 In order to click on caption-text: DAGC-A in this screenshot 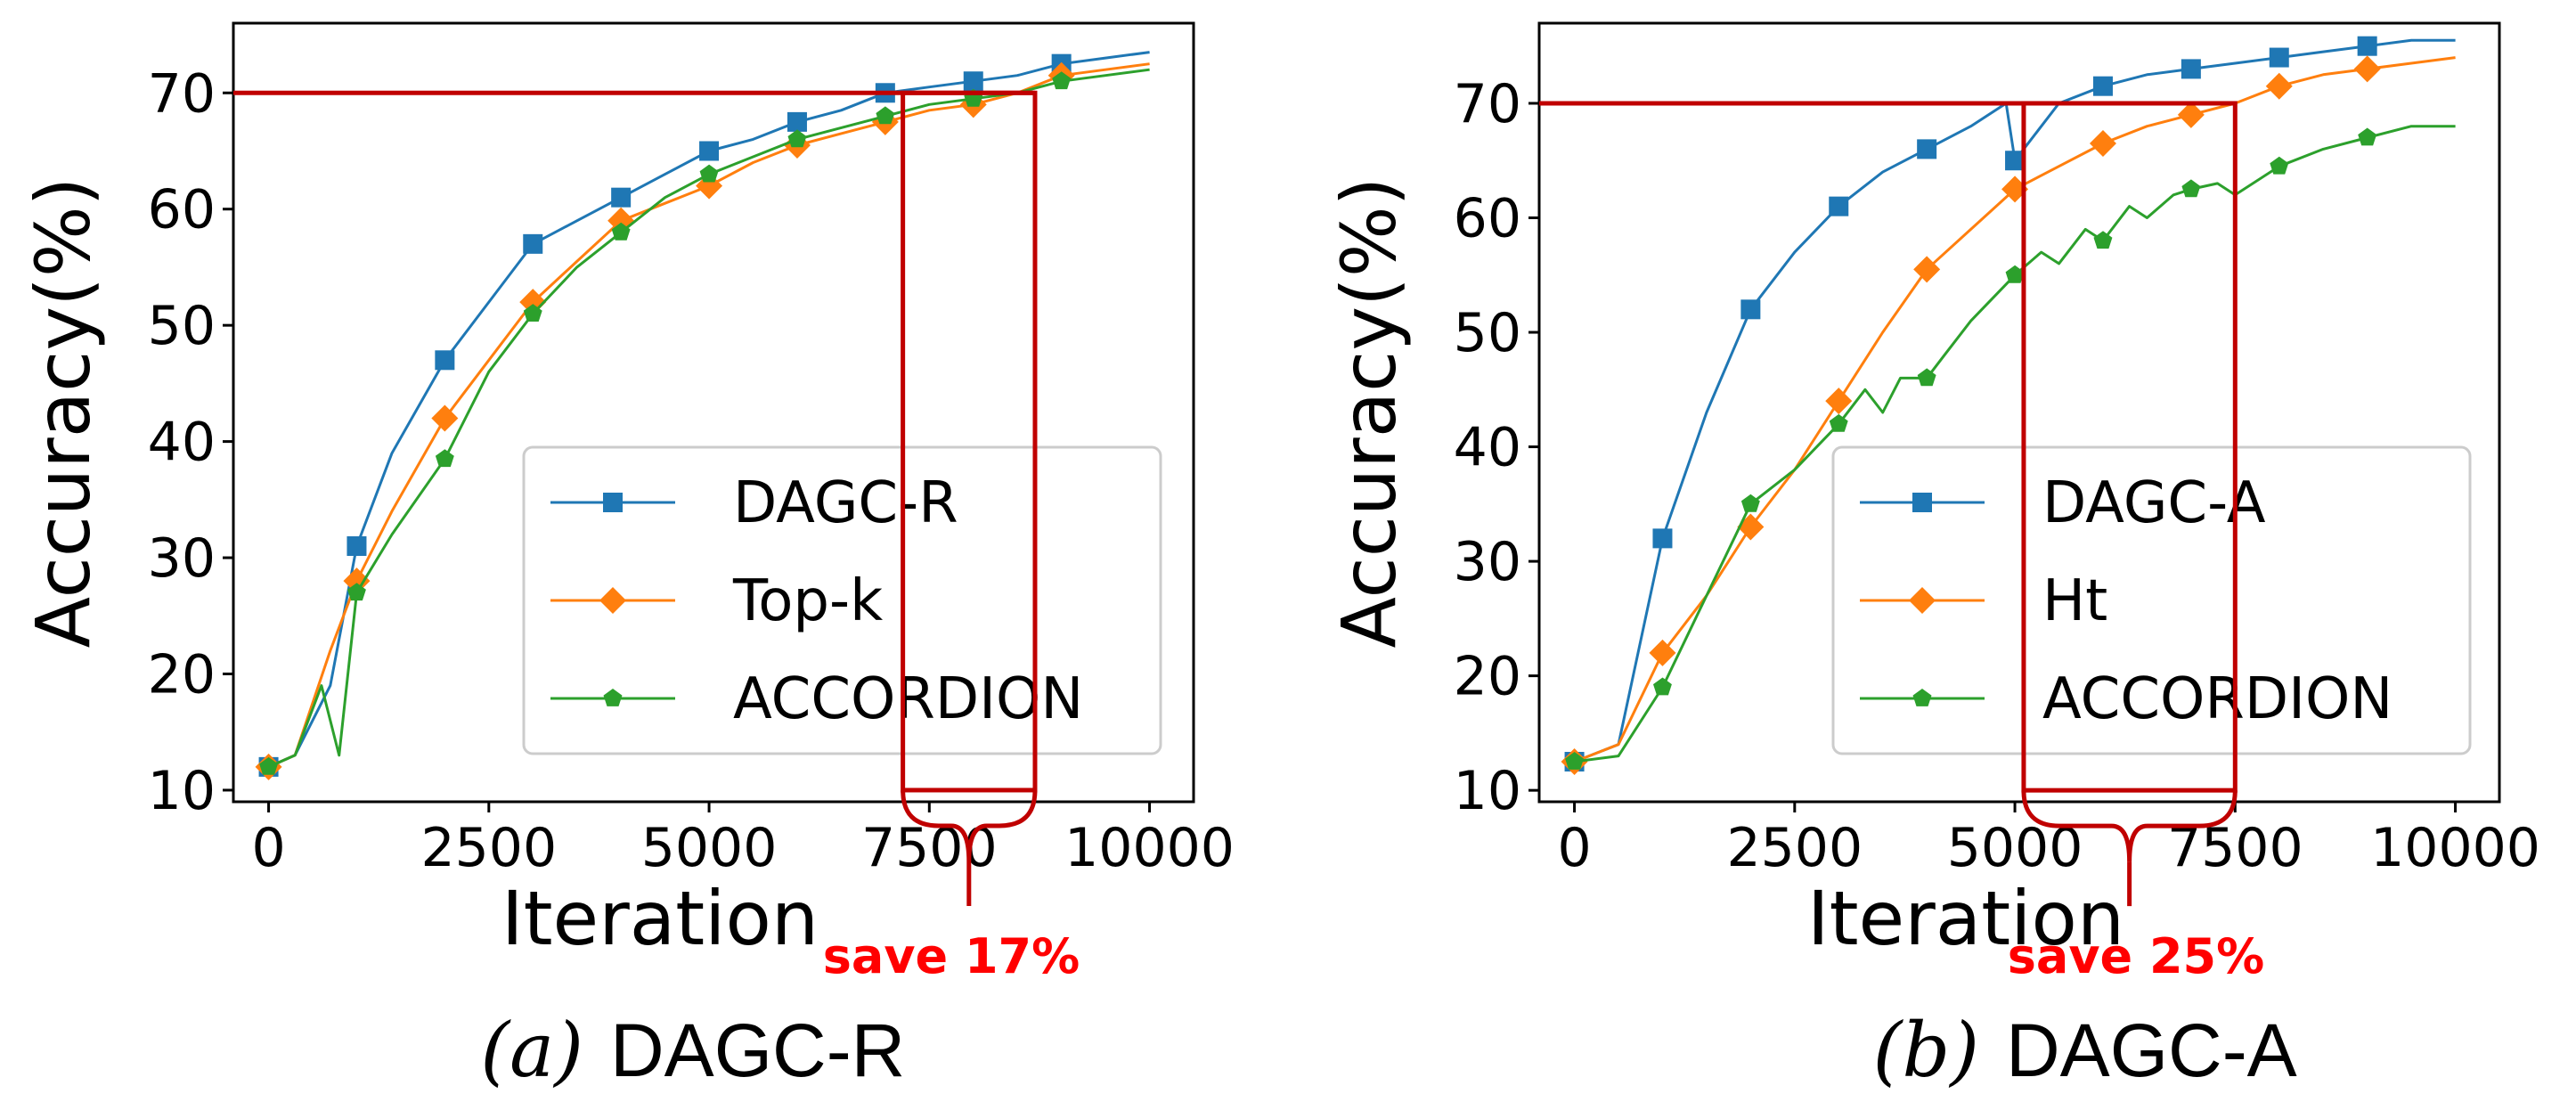, I will do `click(2151, 1050)`.